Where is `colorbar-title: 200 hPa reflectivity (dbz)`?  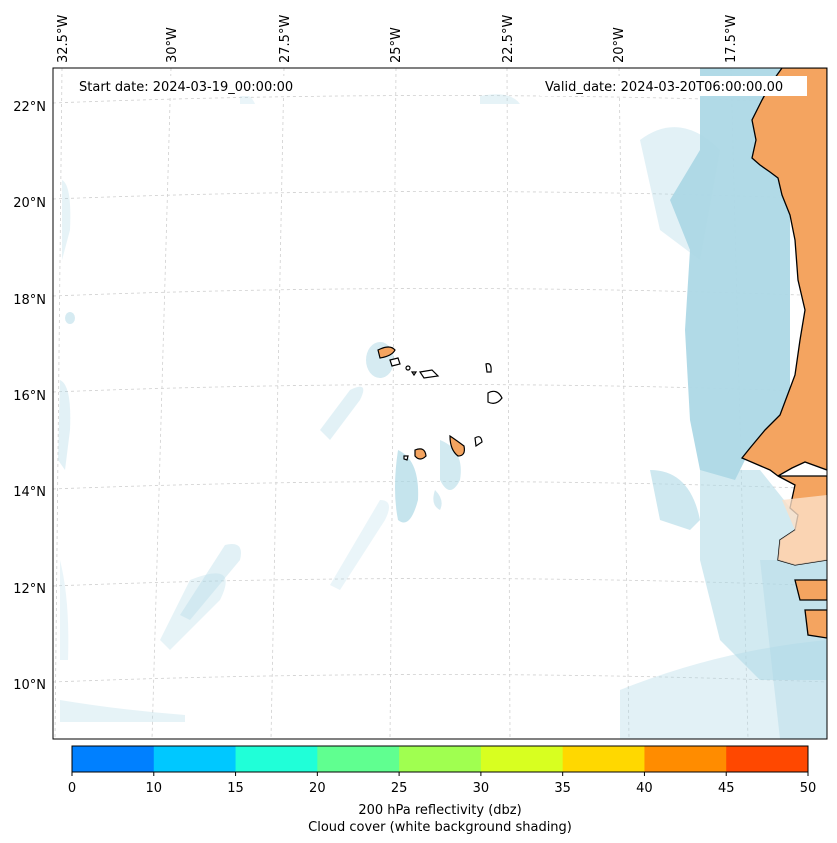 colorbar-title: 200 hPa reflectivity (dbz) is located at coordinates (439, 810).